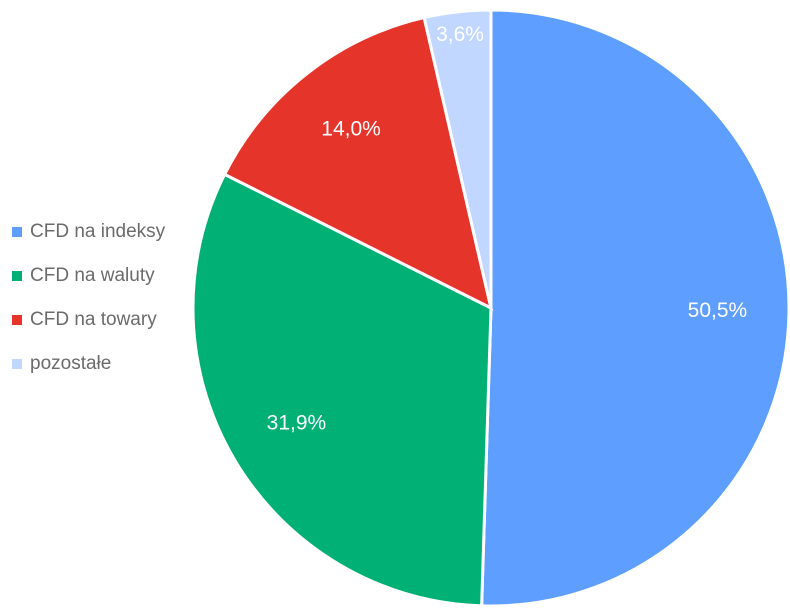 Image resolution: width=790 pixels, height=611 pixels. What do you see at coordinates (718, 310) in the screenshot?
I see `value-label: 50,5%` at bounding box center [718, 310].